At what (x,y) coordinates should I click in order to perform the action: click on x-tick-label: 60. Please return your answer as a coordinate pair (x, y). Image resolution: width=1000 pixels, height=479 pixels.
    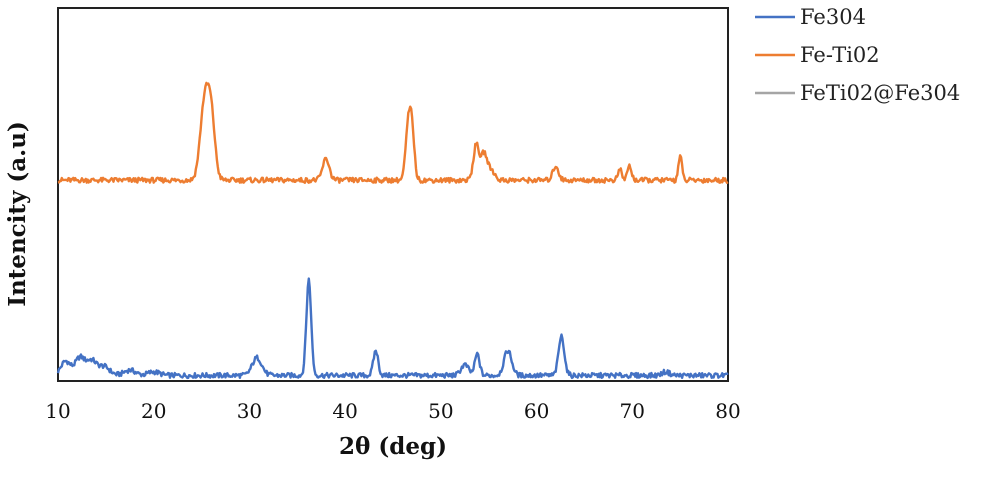
    Looking at the image, I should click on (536, 411).